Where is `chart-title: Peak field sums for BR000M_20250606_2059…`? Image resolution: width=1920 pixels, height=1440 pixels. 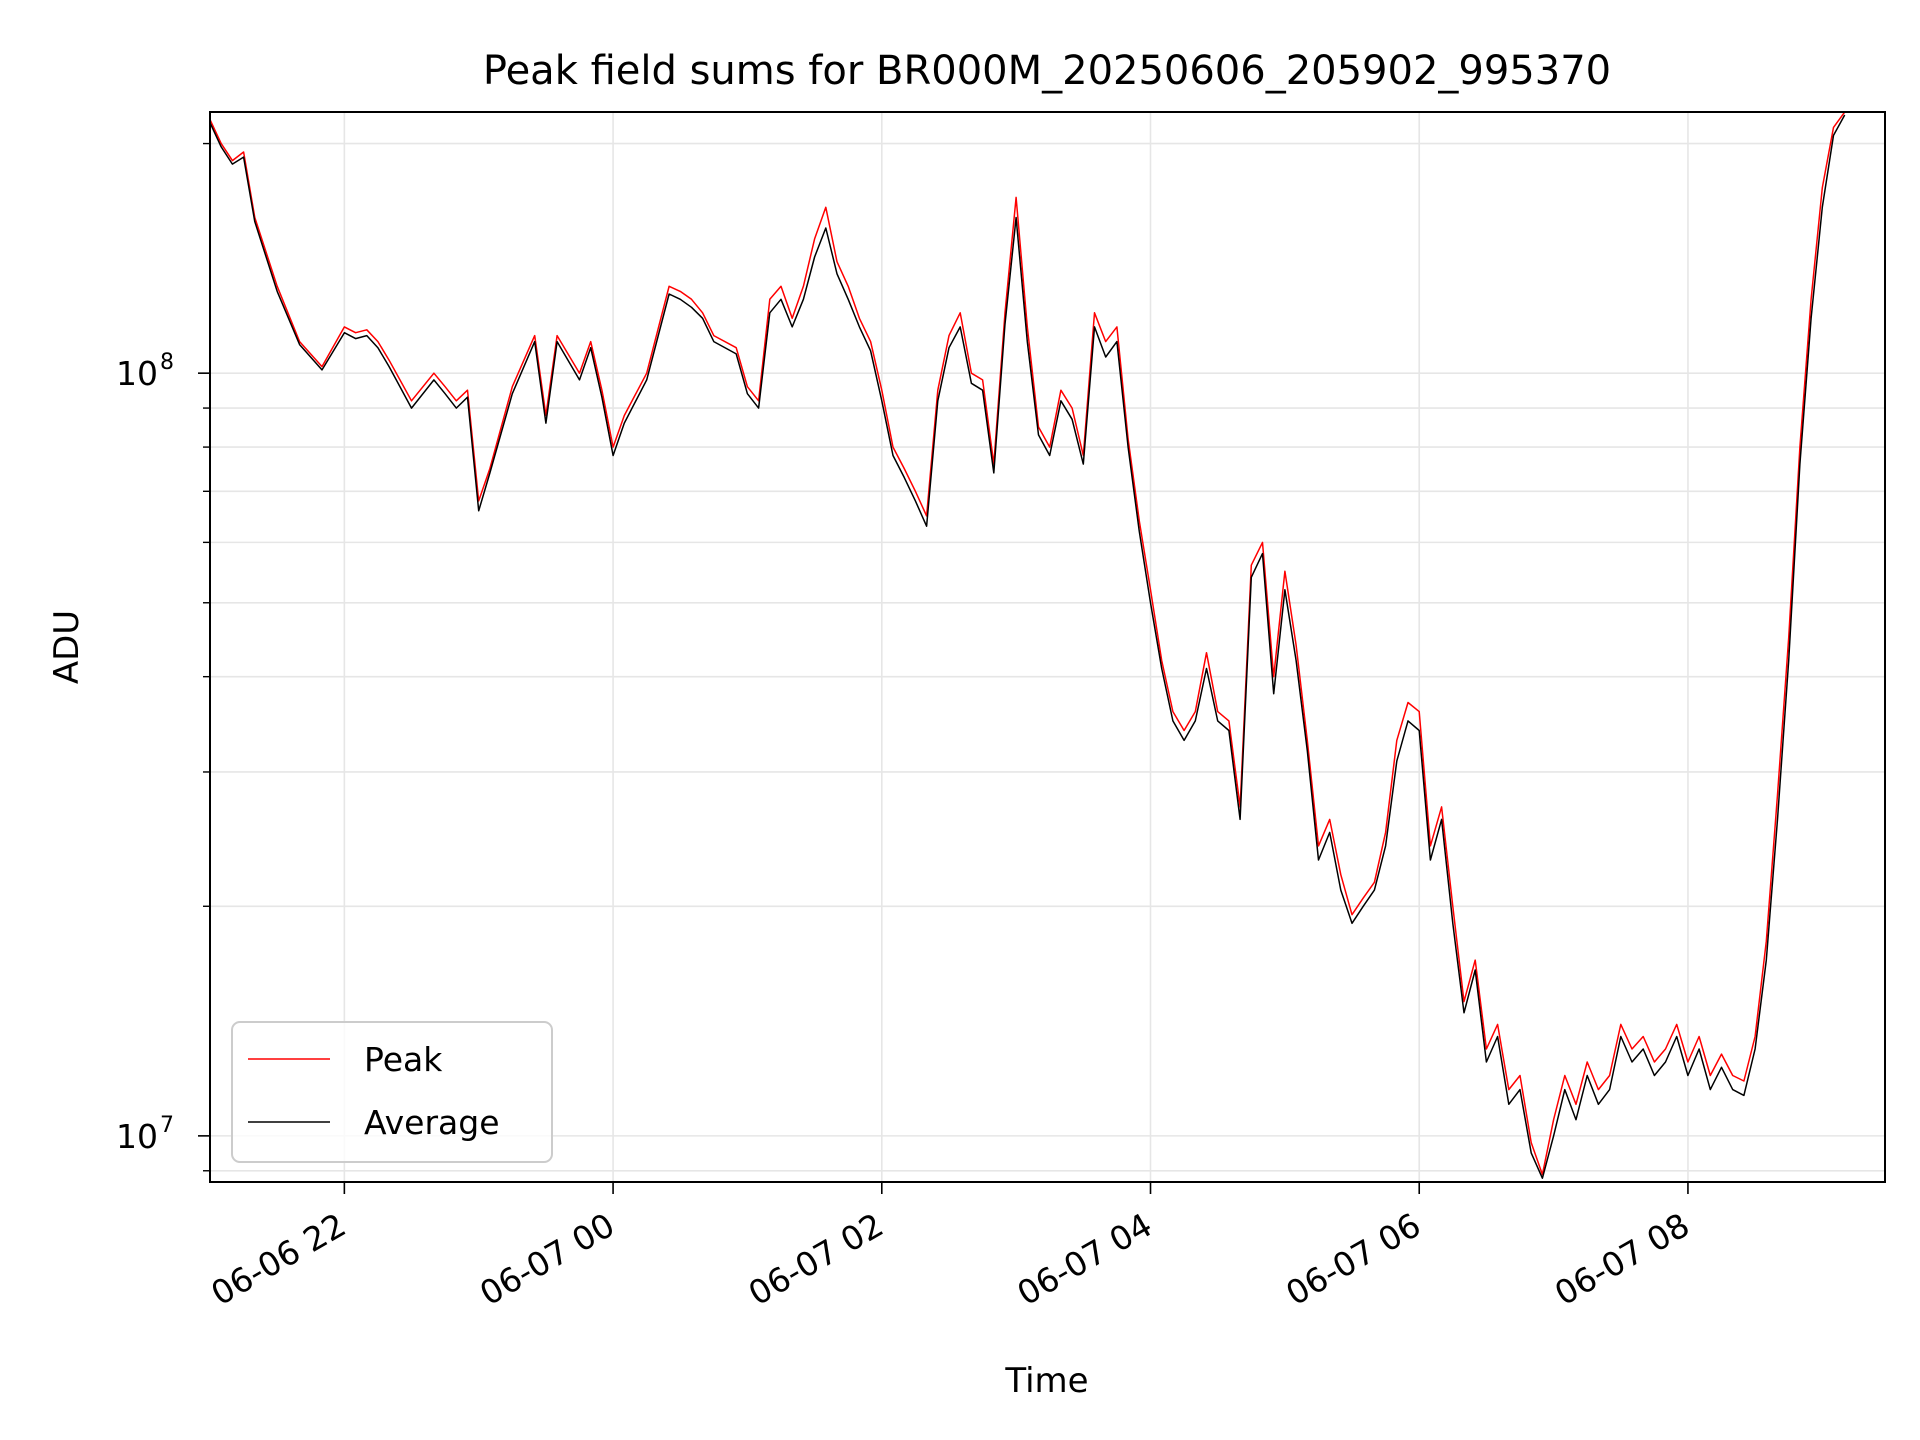
chart-title: Peak field sums for BR000M_20250606_2059… is located at coordinates (1047, 71).